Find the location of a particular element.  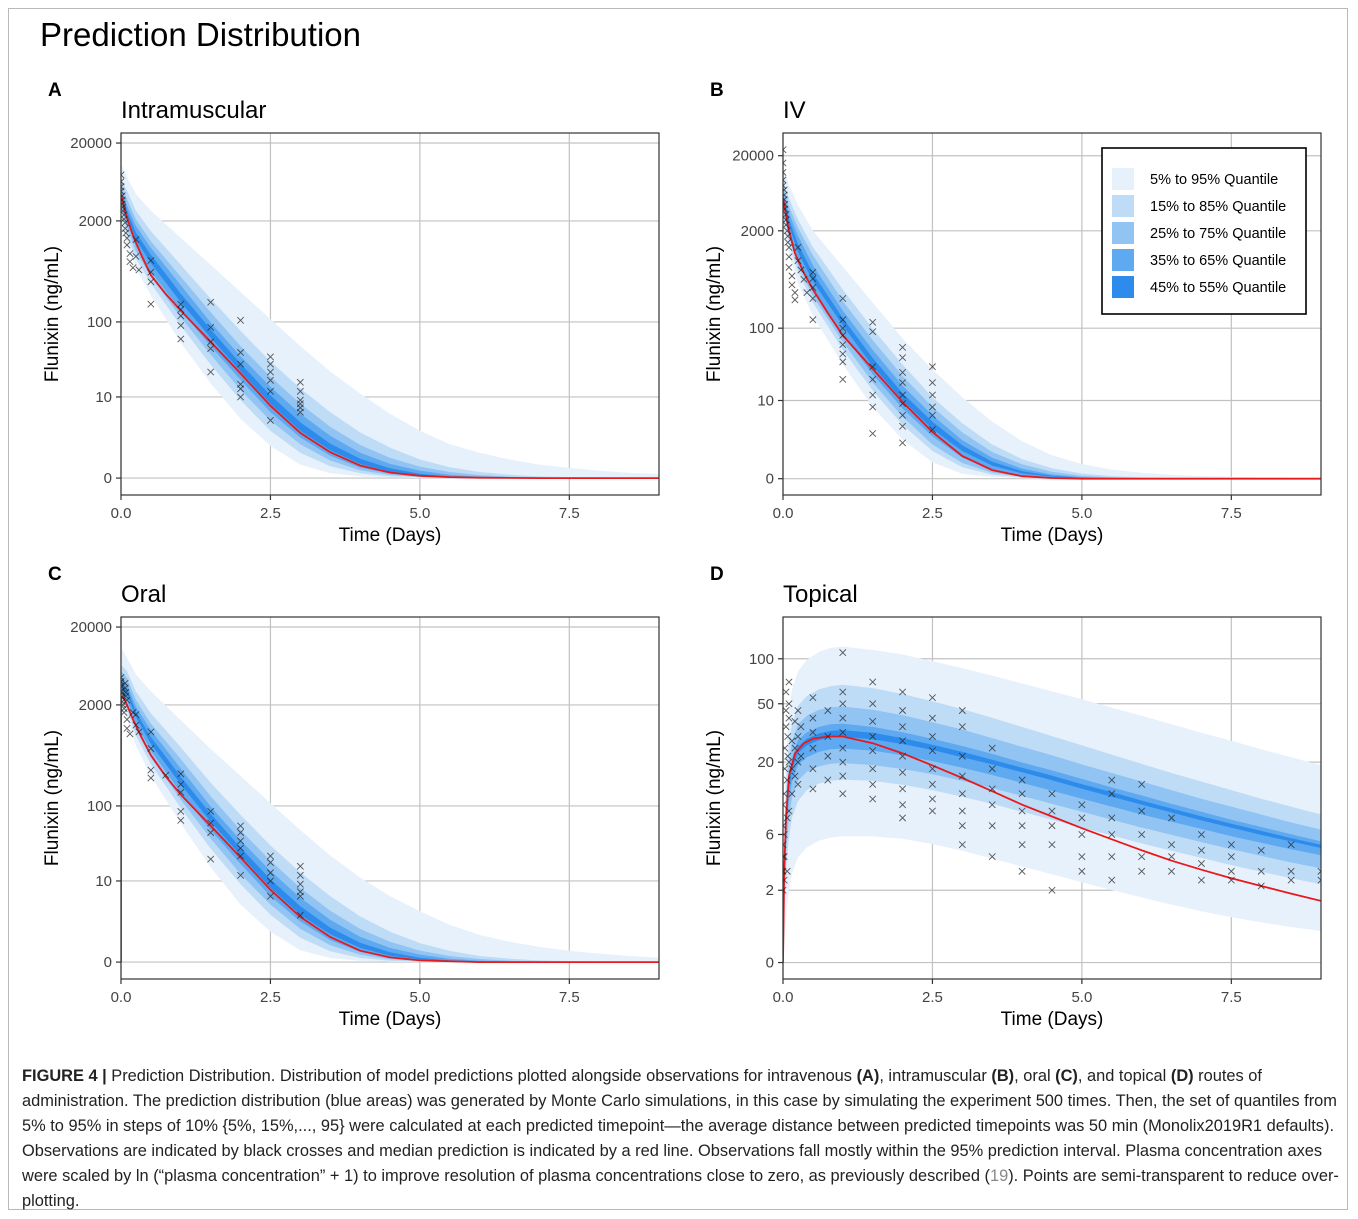

x-tick-label: 0.0 is located at coordinates (783, 997).